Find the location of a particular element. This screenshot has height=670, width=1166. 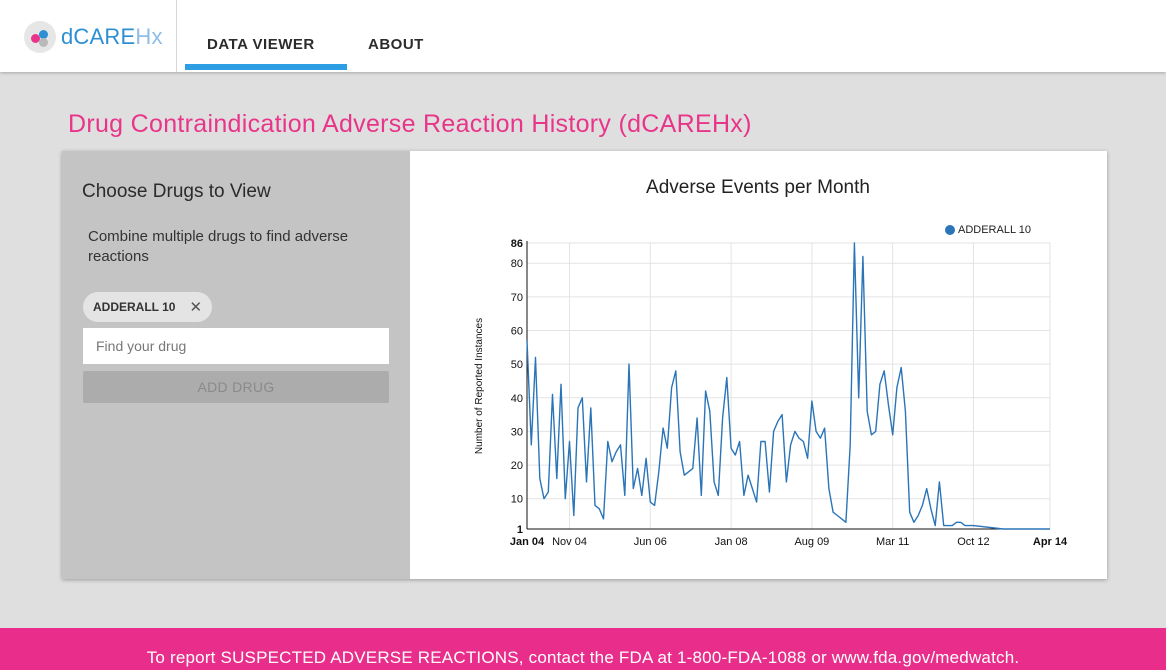

app-logo: dCAREHx is located at coordinates (93, 37).